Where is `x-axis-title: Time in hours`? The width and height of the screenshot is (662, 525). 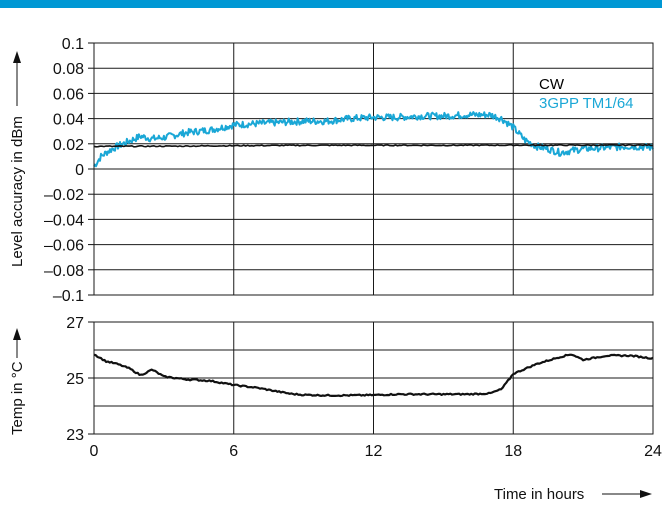 x-axis-title: Time in hours is located at coordinates (539, 494).